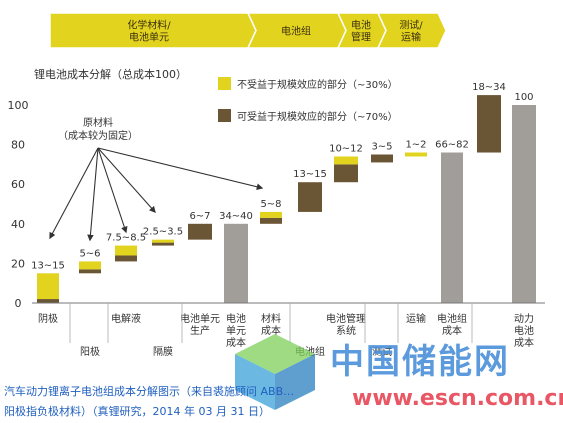  I want to click on x-label-primary: 电池管理系统, so click(346, 324).